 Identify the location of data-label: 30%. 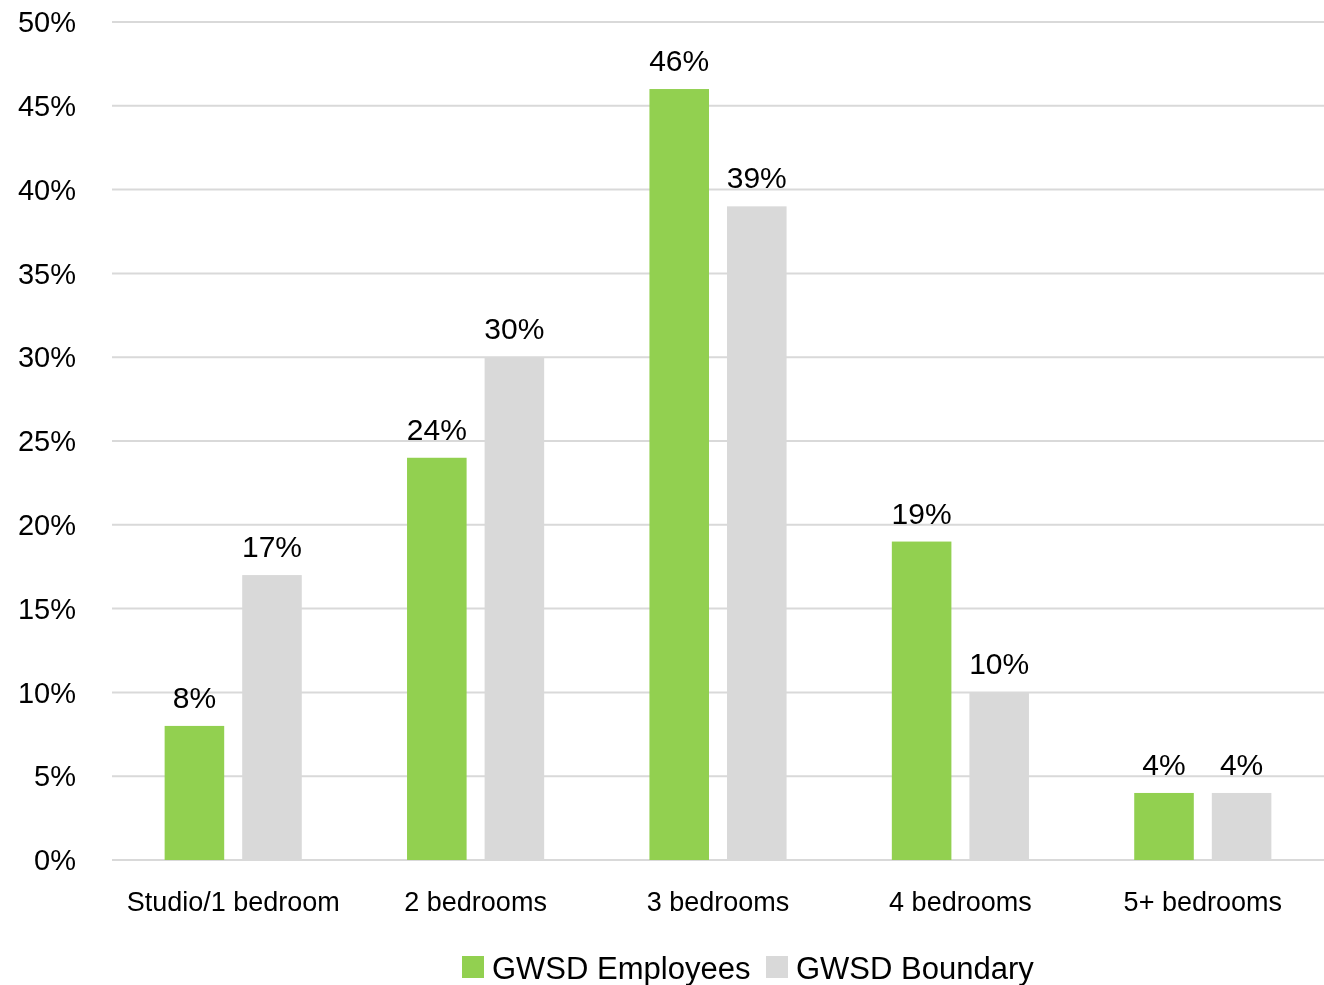
(514, 329).